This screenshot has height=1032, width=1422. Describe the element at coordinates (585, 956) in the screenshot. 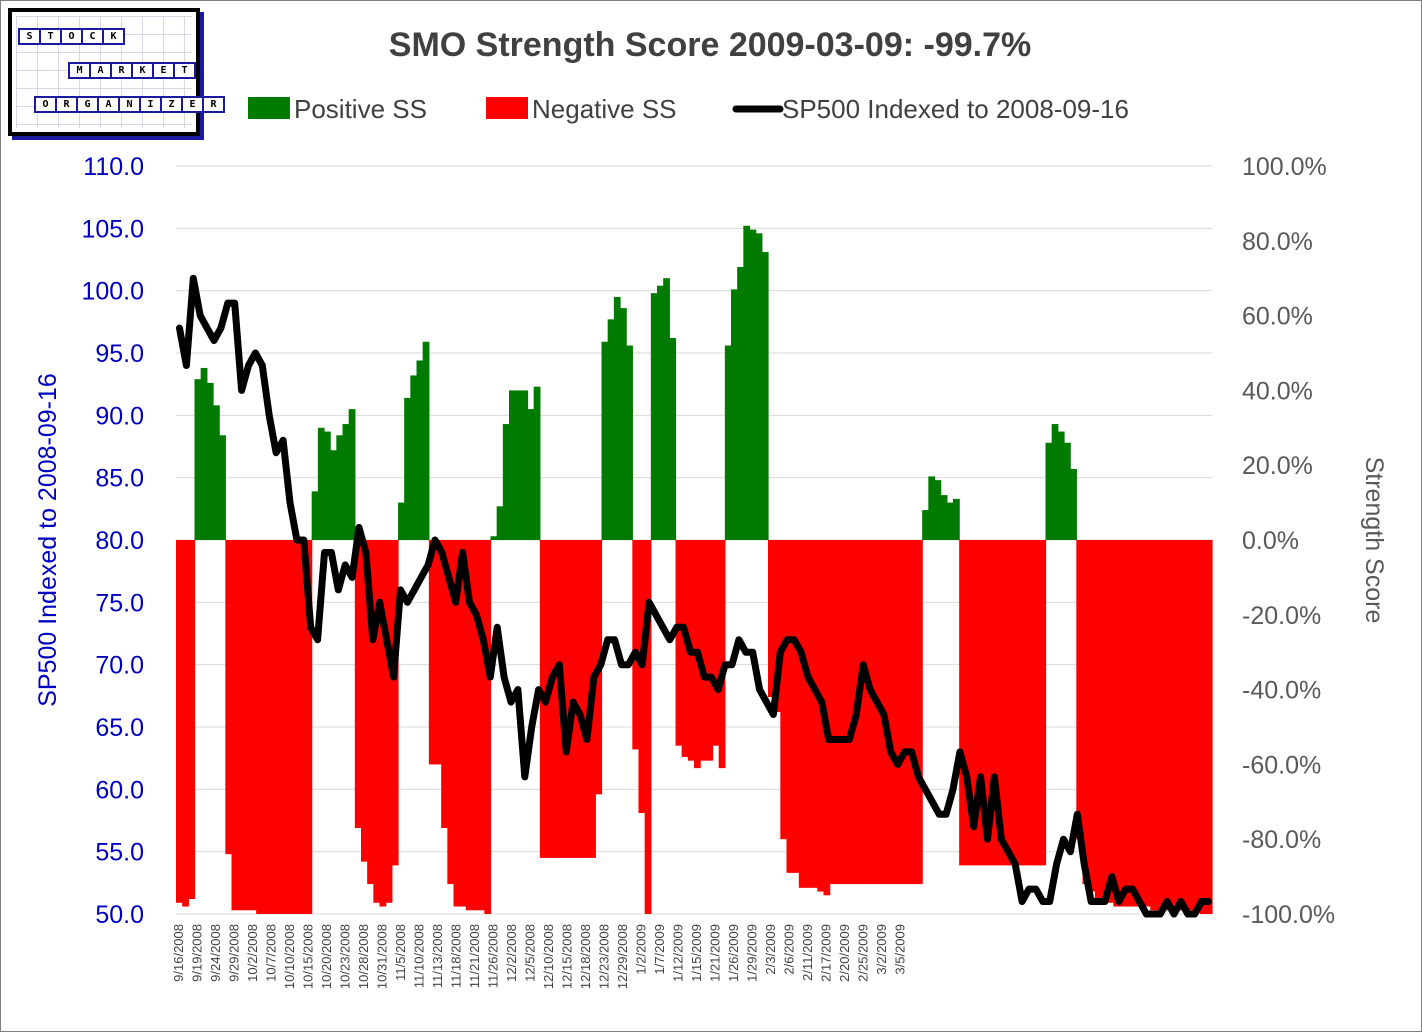

I see `x-axis-tick-label: 12/18/2008` at that location.